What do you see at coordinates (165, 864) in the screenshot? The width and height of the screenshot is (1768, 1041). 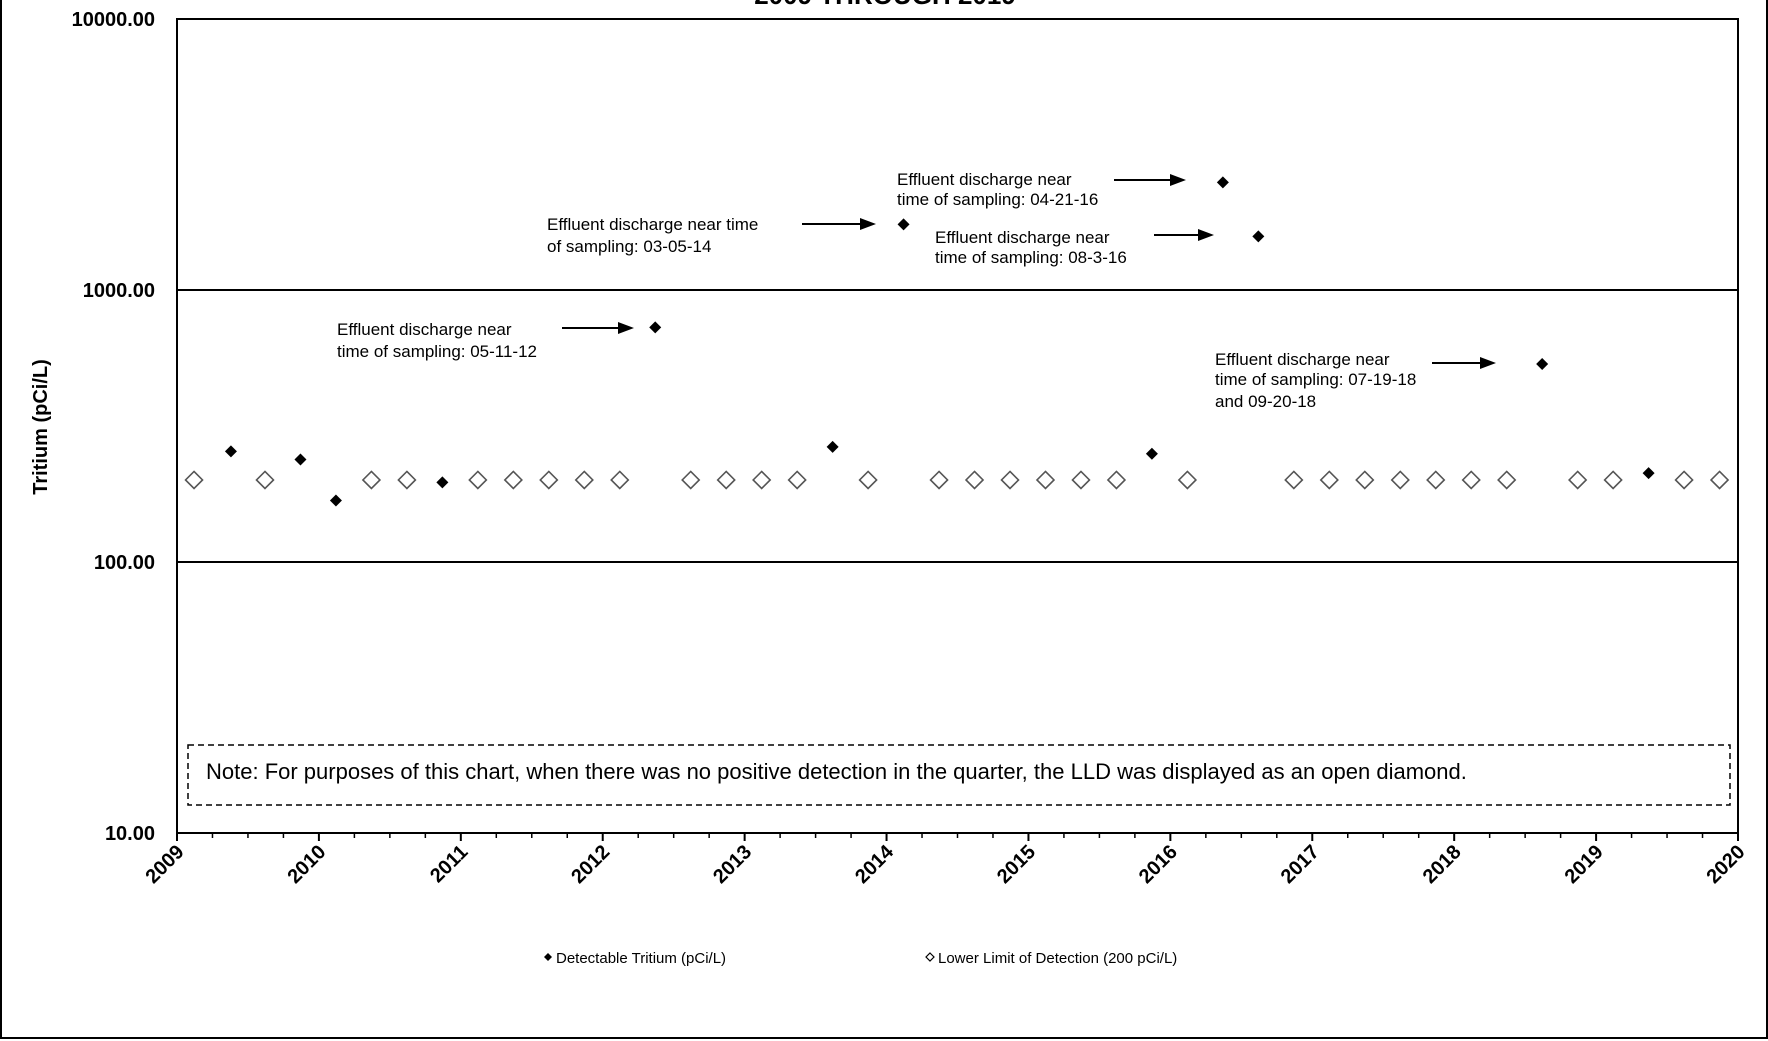 I see `x-tick-label: 2009` at bounding box center [165, 864].